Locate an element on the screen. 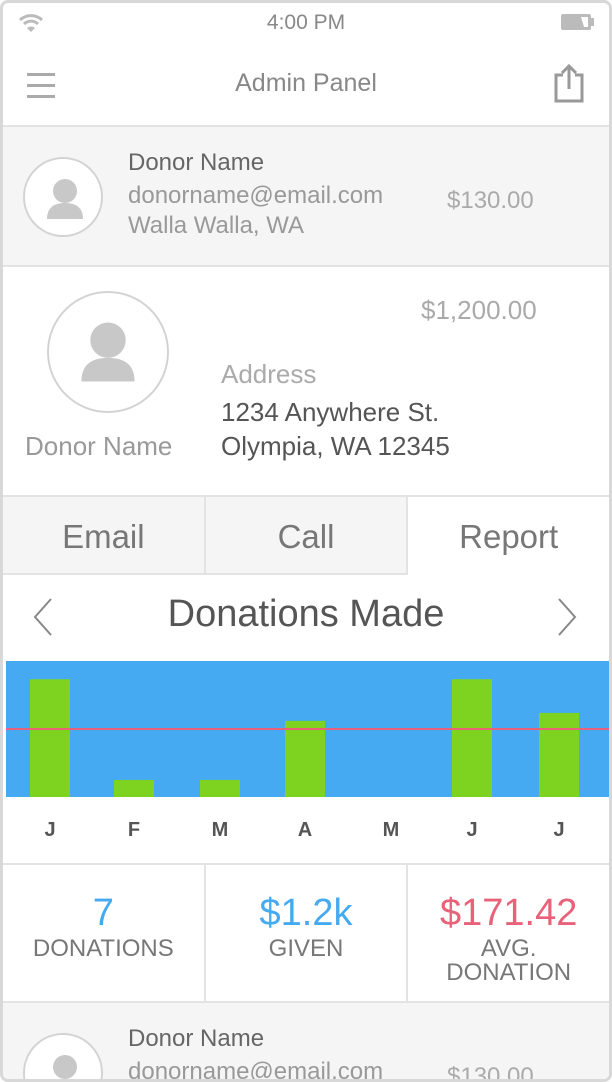 This screenshot has width=612, height=1082. status-bar: 4:00 PM is located at coordinates (306, 23).